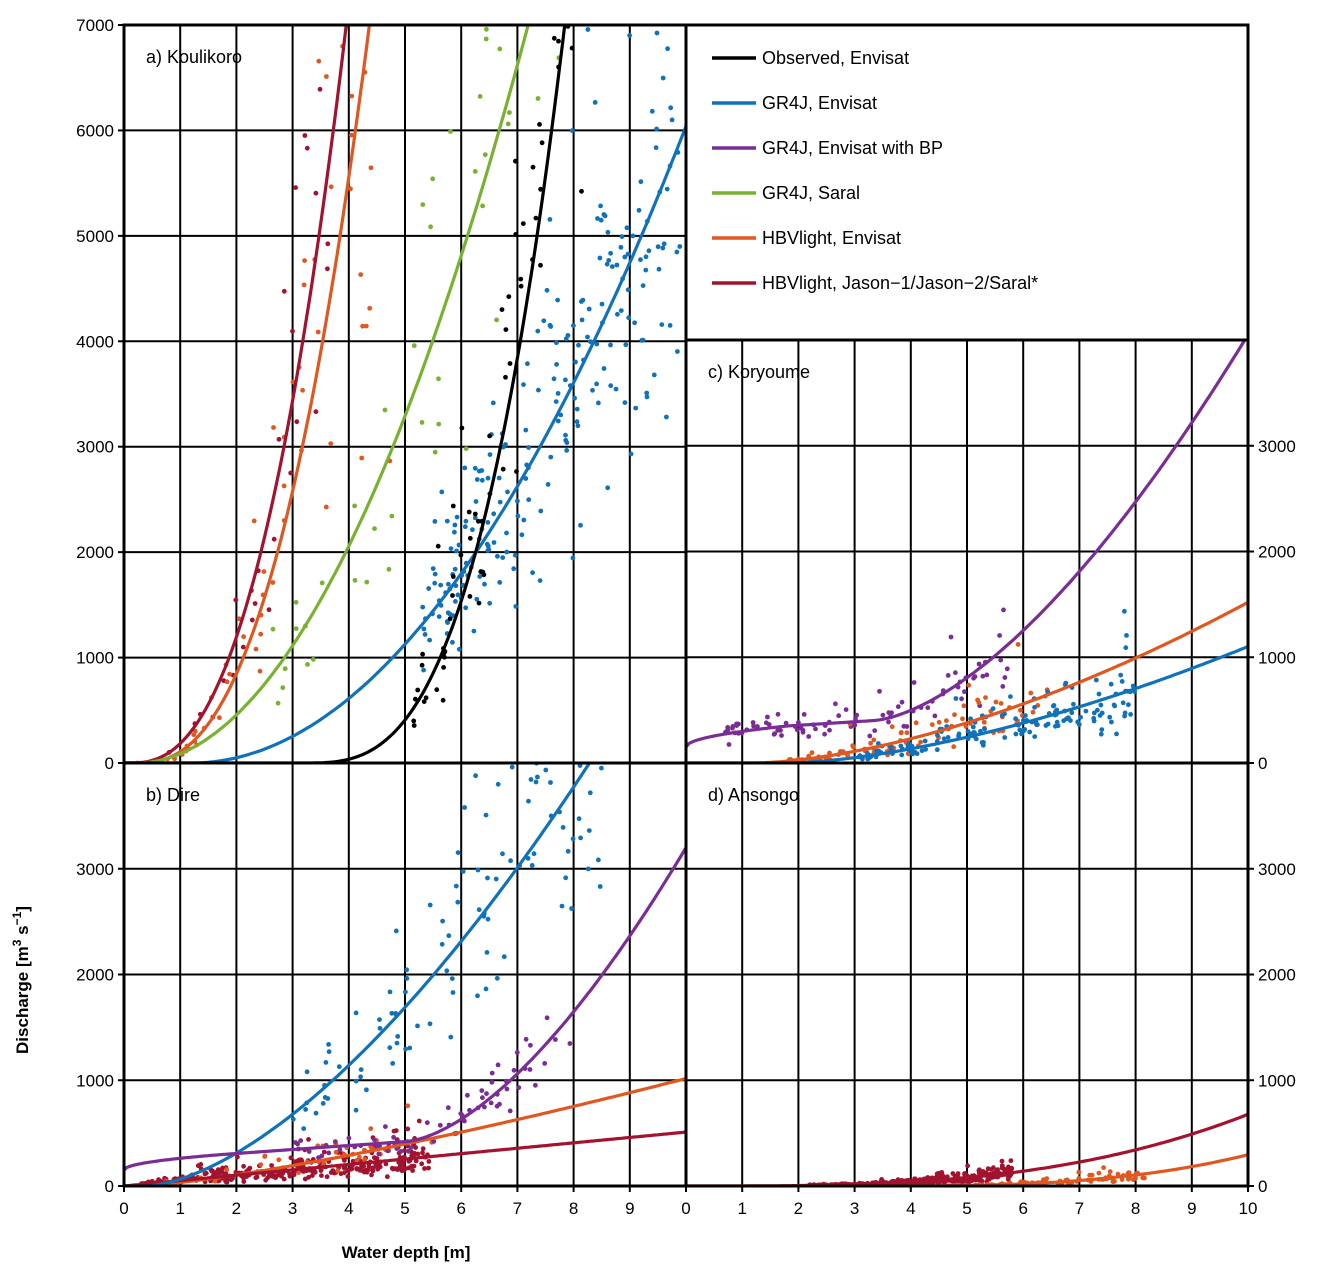 Image resolution: width=1328 pixels, height=1266 pixels. What do you see at coordinates (21, 980) in the screenshot?
I see `y-axis-label: Discharge [m3 s−1]` at bounding box center [21, 980].